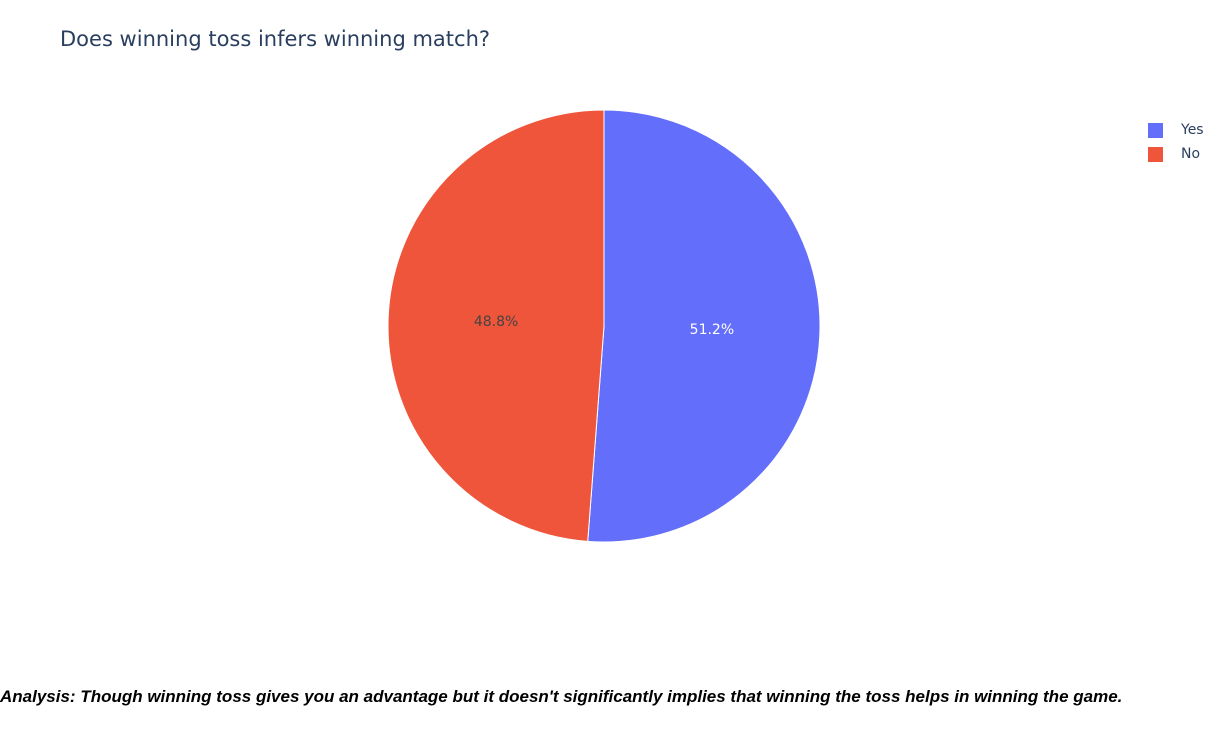  Describe the element at coordinates (275, 39) in the screenshot. I see `chart-title: Does winning toss infers winning match?` at that location.